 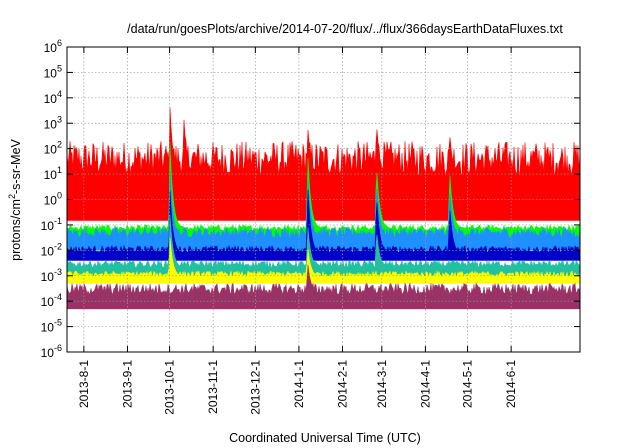 What do you see at coordinates (127, 384) in the screenshot?
I see `x-tick-label: 2013-9-1` at bounding box center [127, 384].